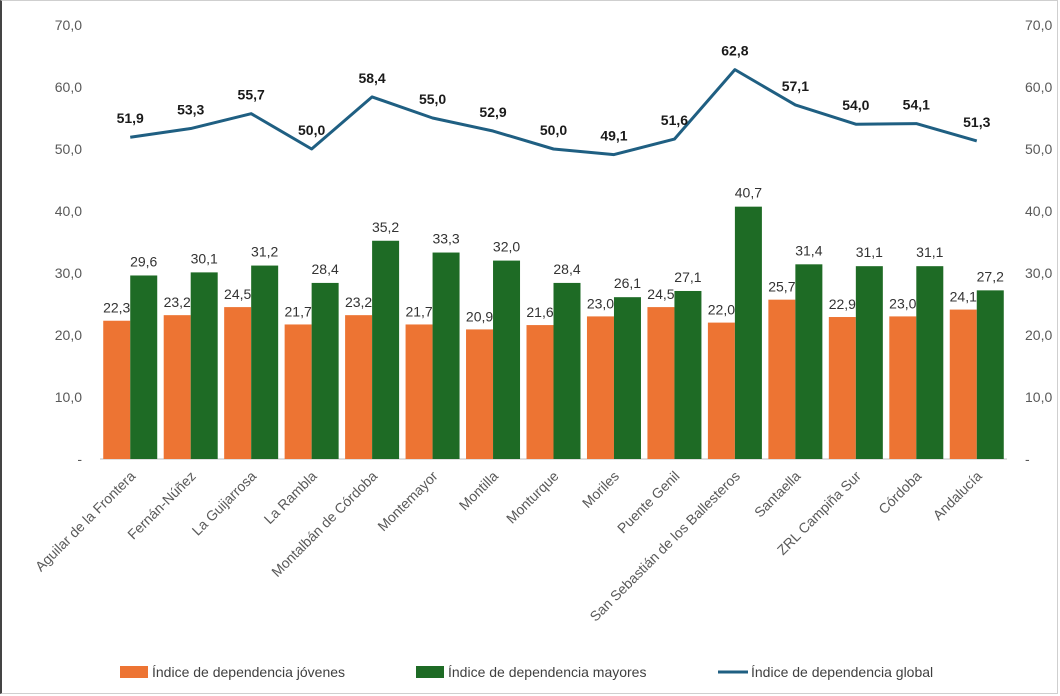 The image size is (1060, 696). I want to click on y-tick-label-right: 70,0, so click(1038, 25).